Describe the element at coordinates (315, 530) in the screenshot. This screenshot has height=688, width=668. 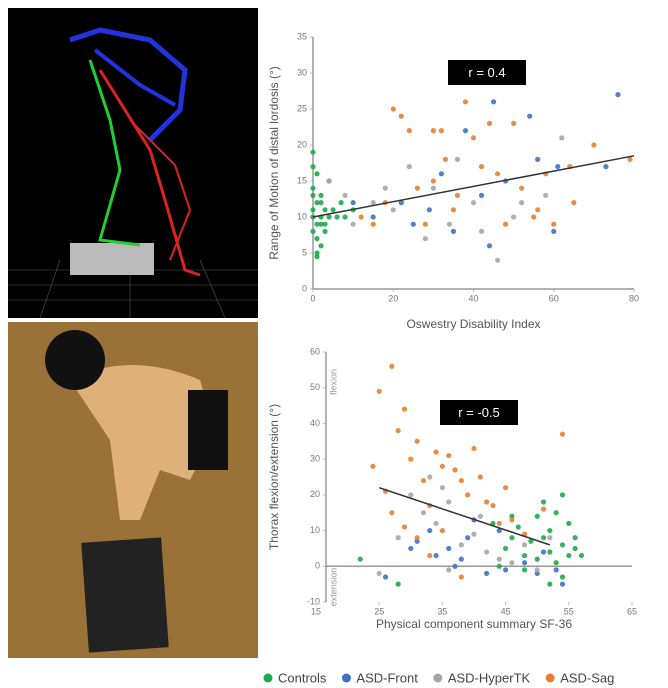
I see `y-tick-label: 10` at that location.